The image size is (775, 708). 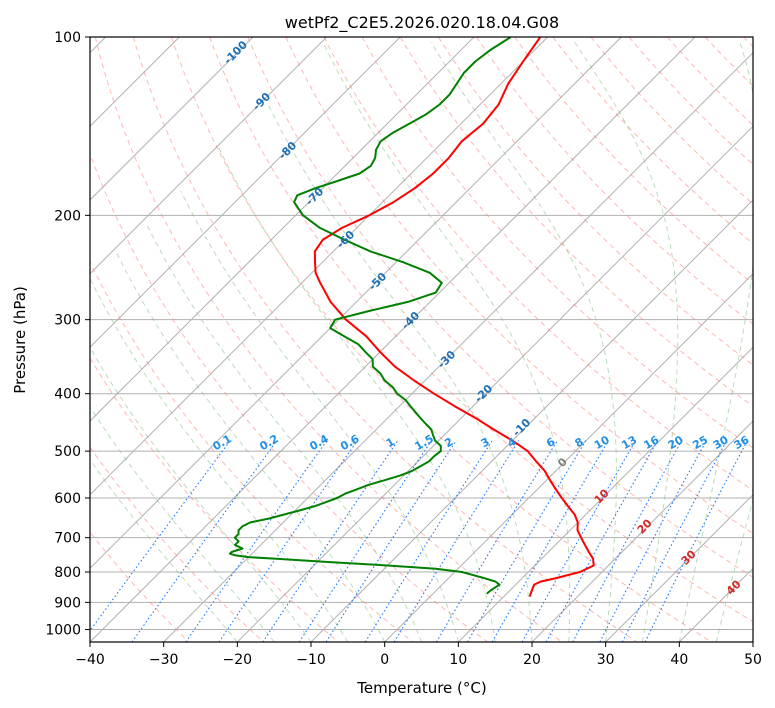 I want to click on mixing-ratio-label: 0.2, so click(x=268, y=442).